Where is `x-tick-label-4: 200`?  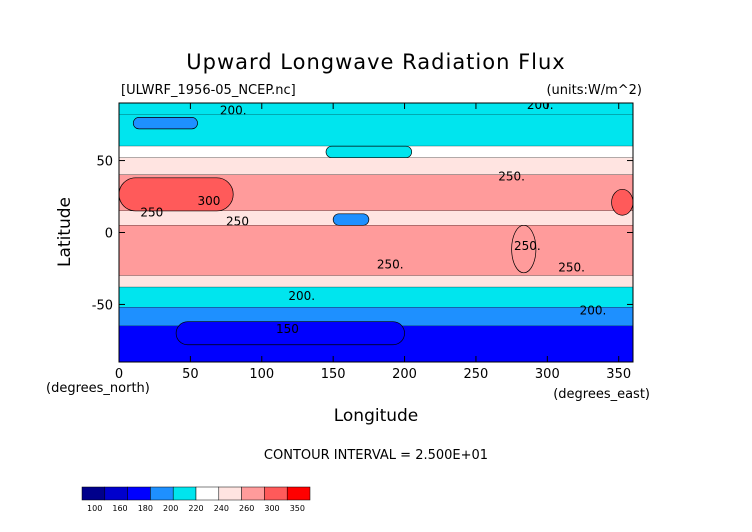
x-tick-label-4: 200 is located at coordinates (404, 374).